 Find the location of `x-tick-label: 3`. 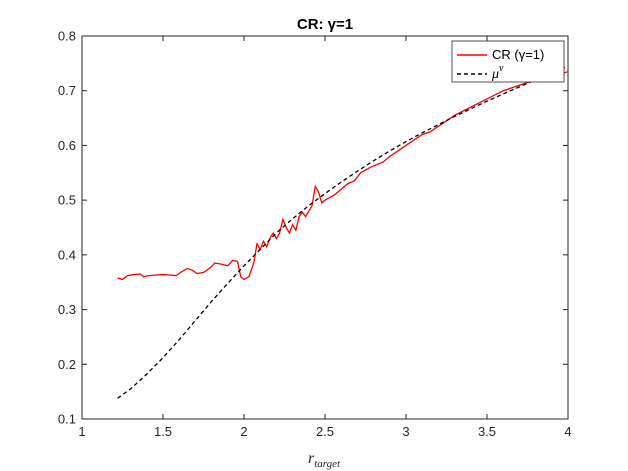

x-tick-label: 3 is located at coordinates (405, 431).